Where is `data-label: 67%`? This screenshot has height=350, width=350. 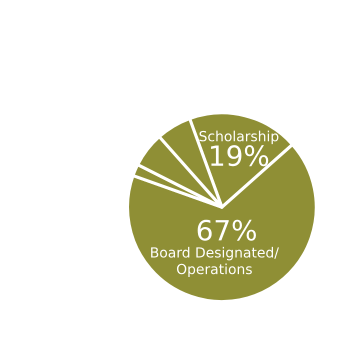 data-label: 67% is located at coordinates (227, 230).